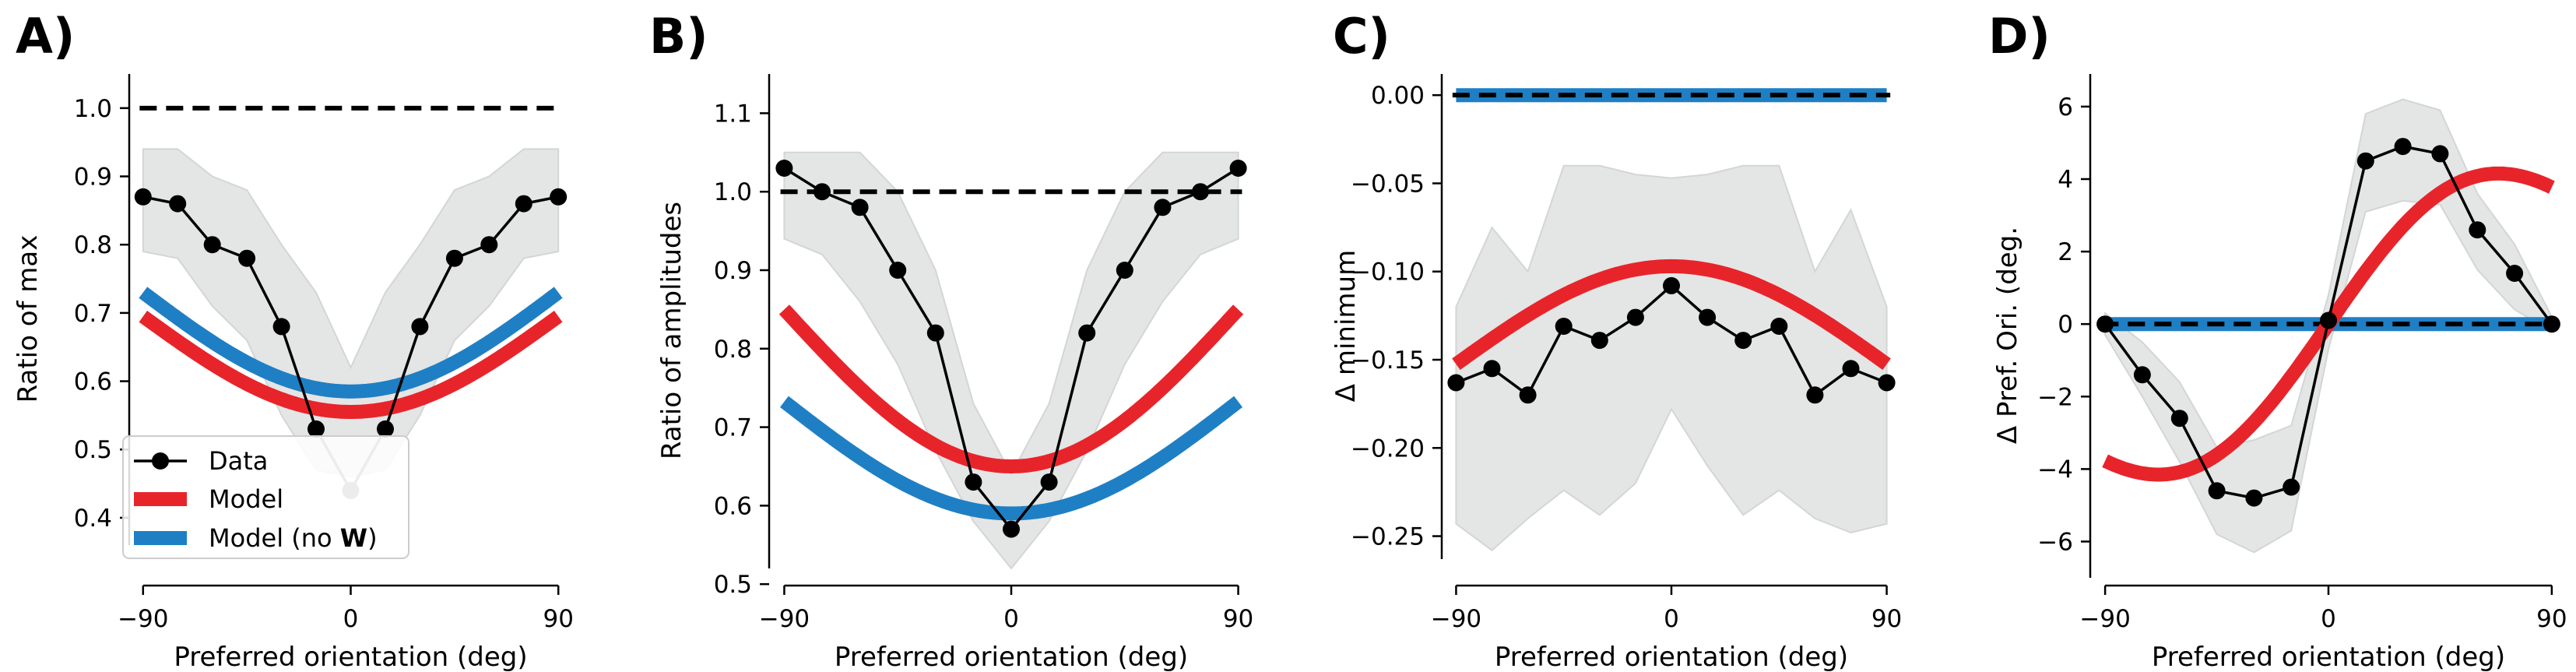 This screenshot has width=2576, height=672. Describe the element at coordinates (1361, 36) in the screenshot. I see `panel-label: C)` at that location.